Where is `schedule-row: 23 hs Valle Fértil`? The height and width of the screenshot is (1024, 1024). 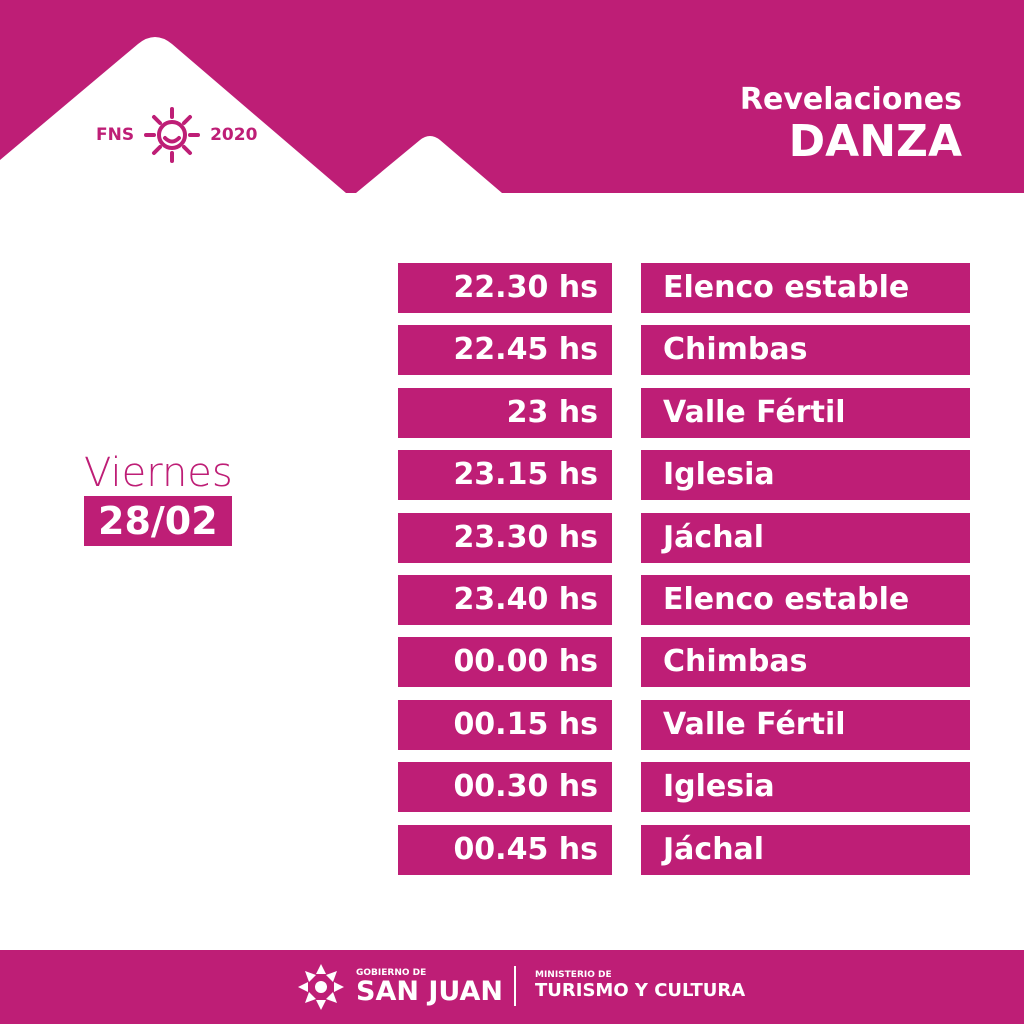 schedule-row: 23 hs Valle Fértil is located at coordinates (684, 412).